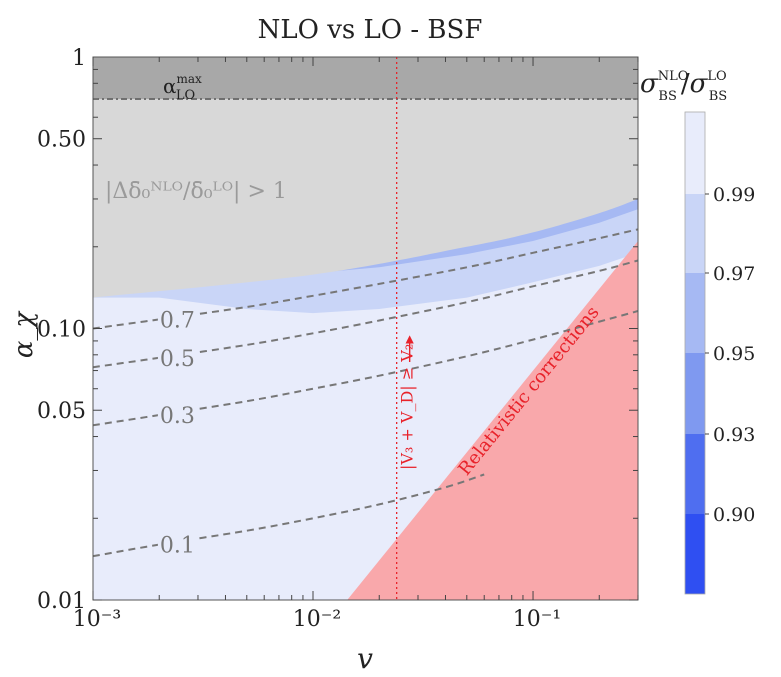 This screenshot has height=677, width=781. I want to click on colorbar-tick-label: 0.99, so click(734, 195).